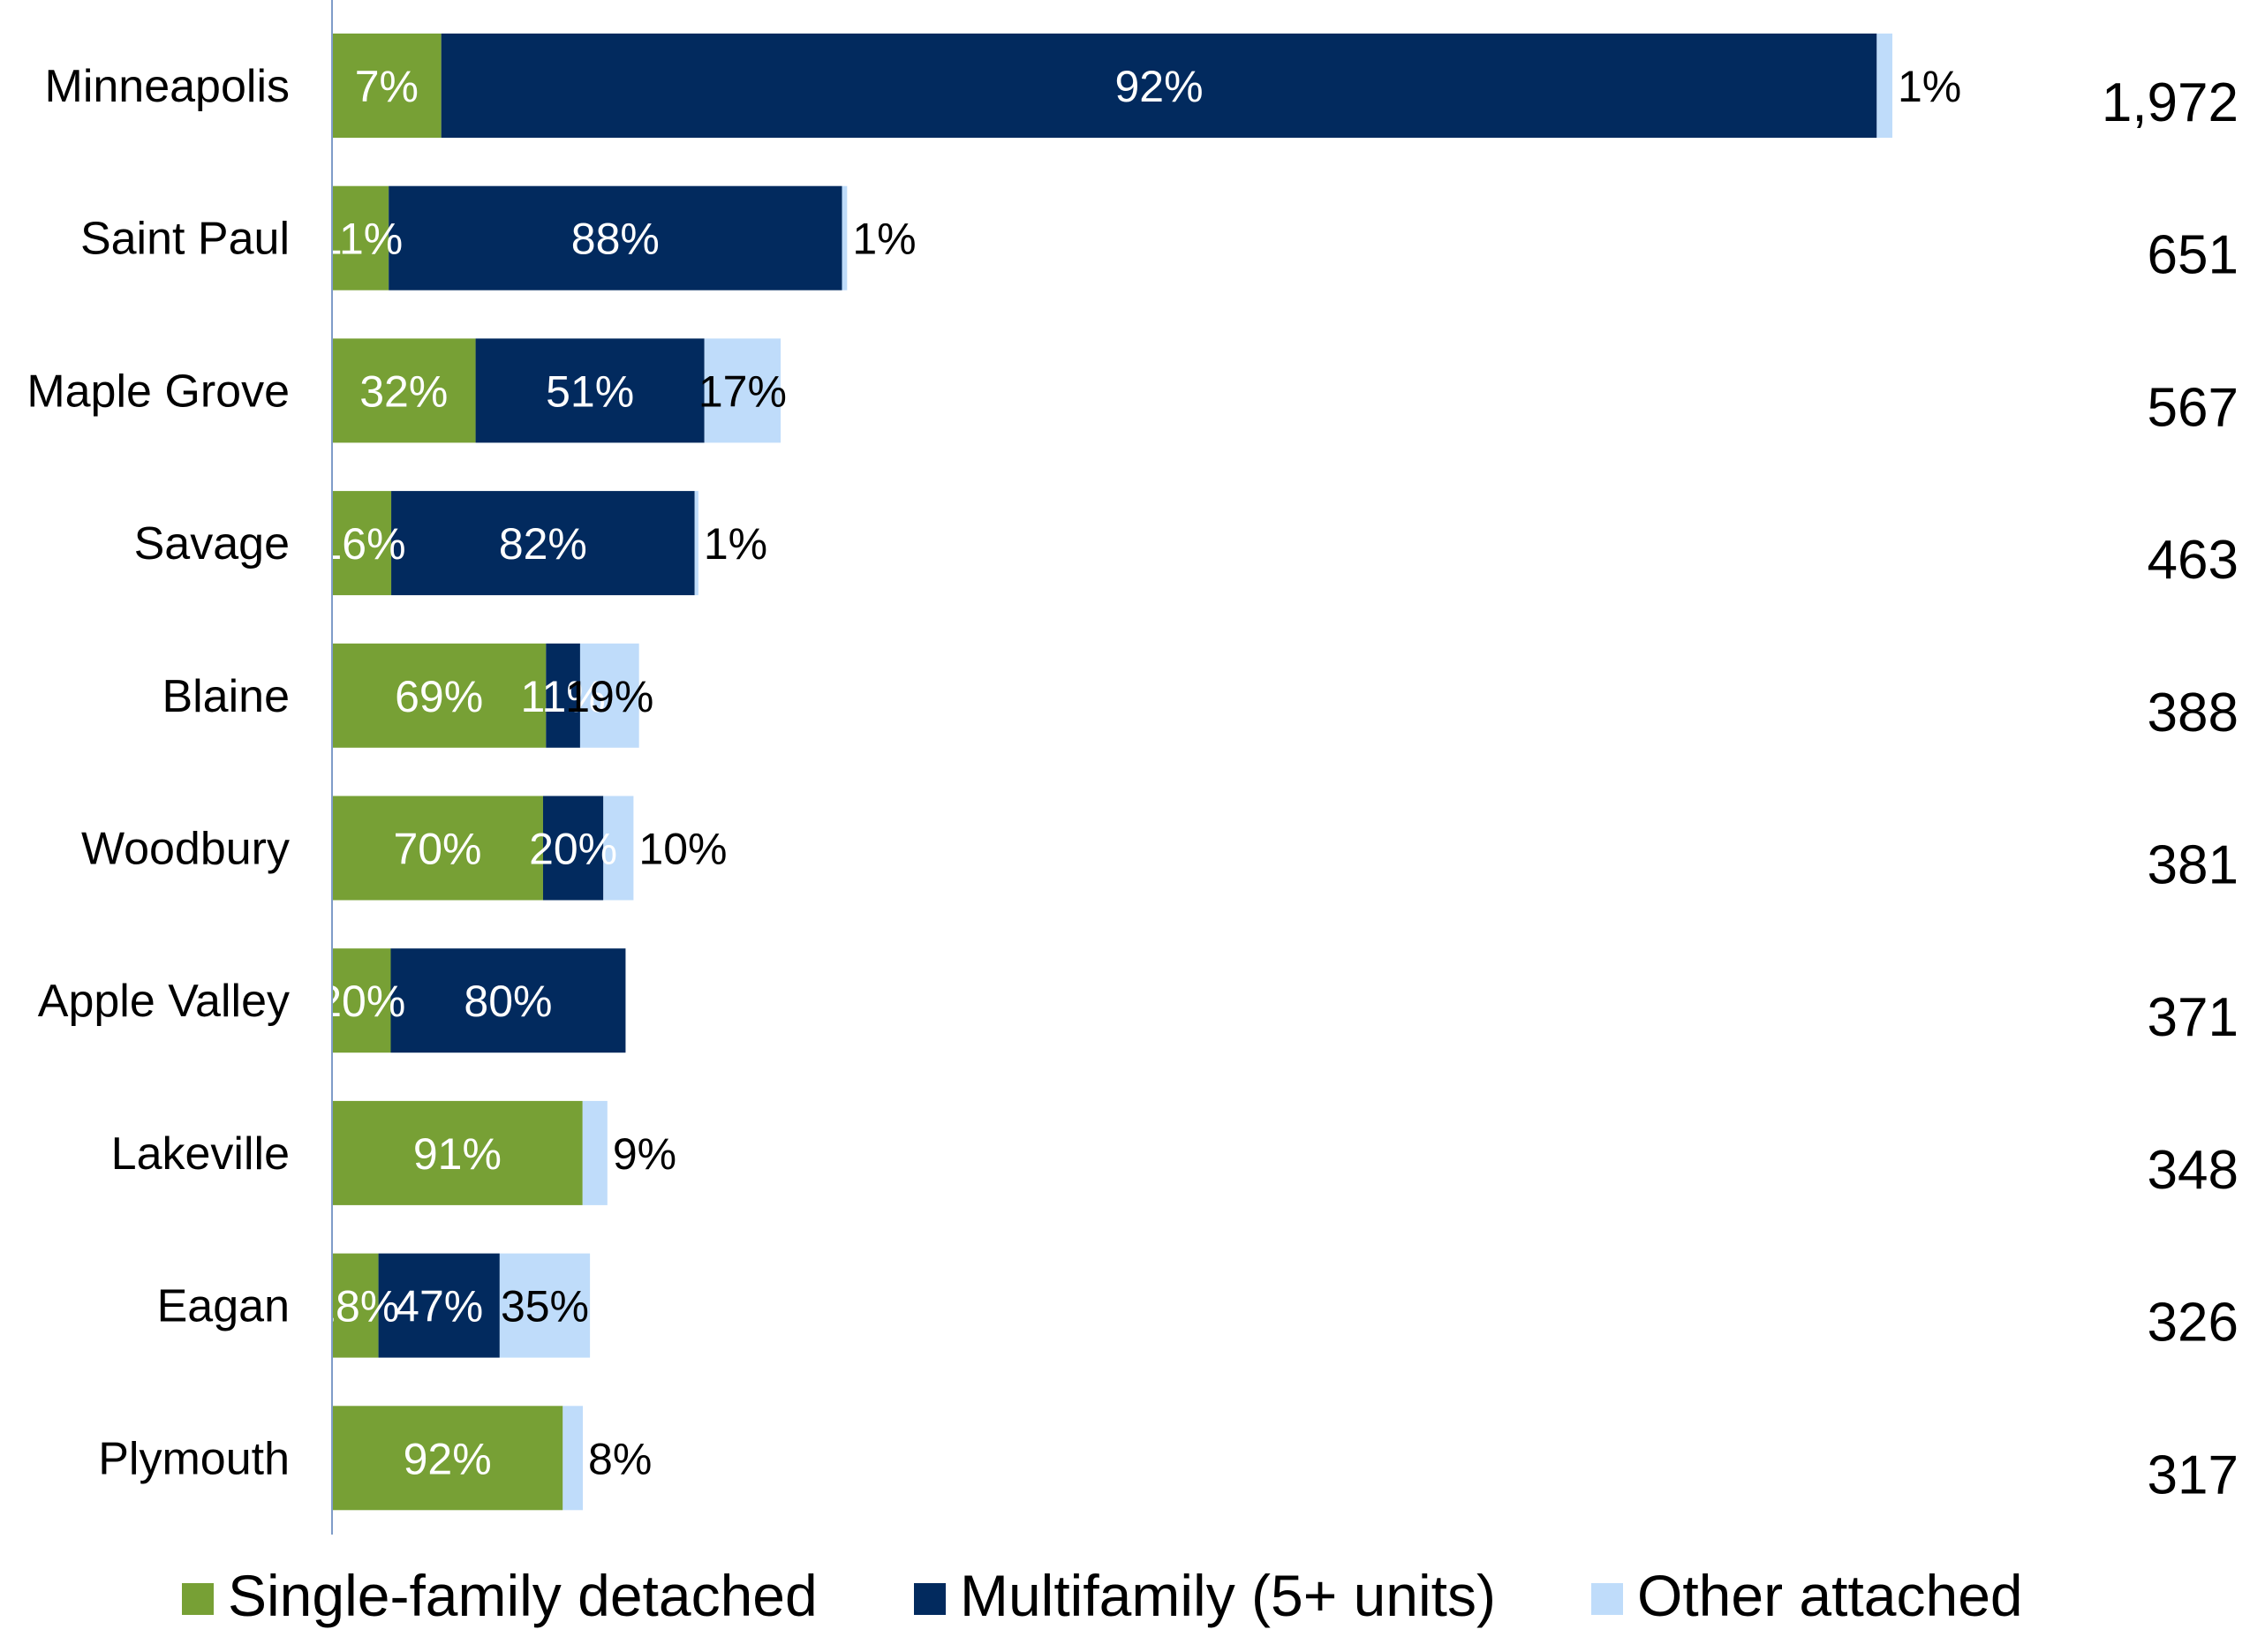  What do you see at coordinates (682, 850) in the screenshot?
I see `data-label: 10%` at bounding box center [682, 850].